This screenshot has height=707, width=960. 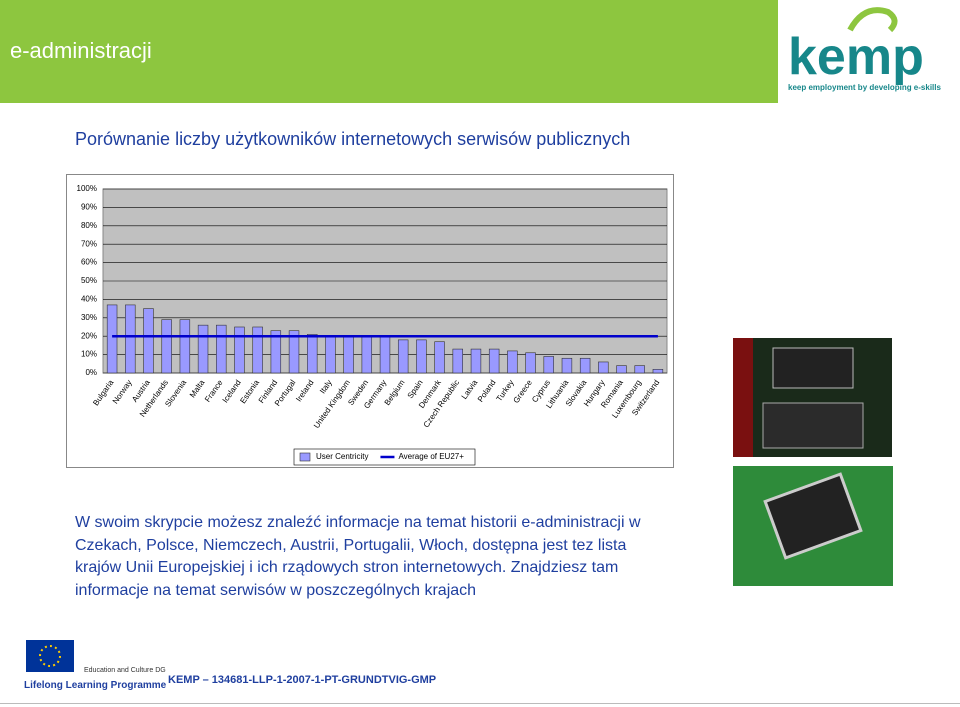 I want to click on photo-circuit, so click(x=812, y=397).